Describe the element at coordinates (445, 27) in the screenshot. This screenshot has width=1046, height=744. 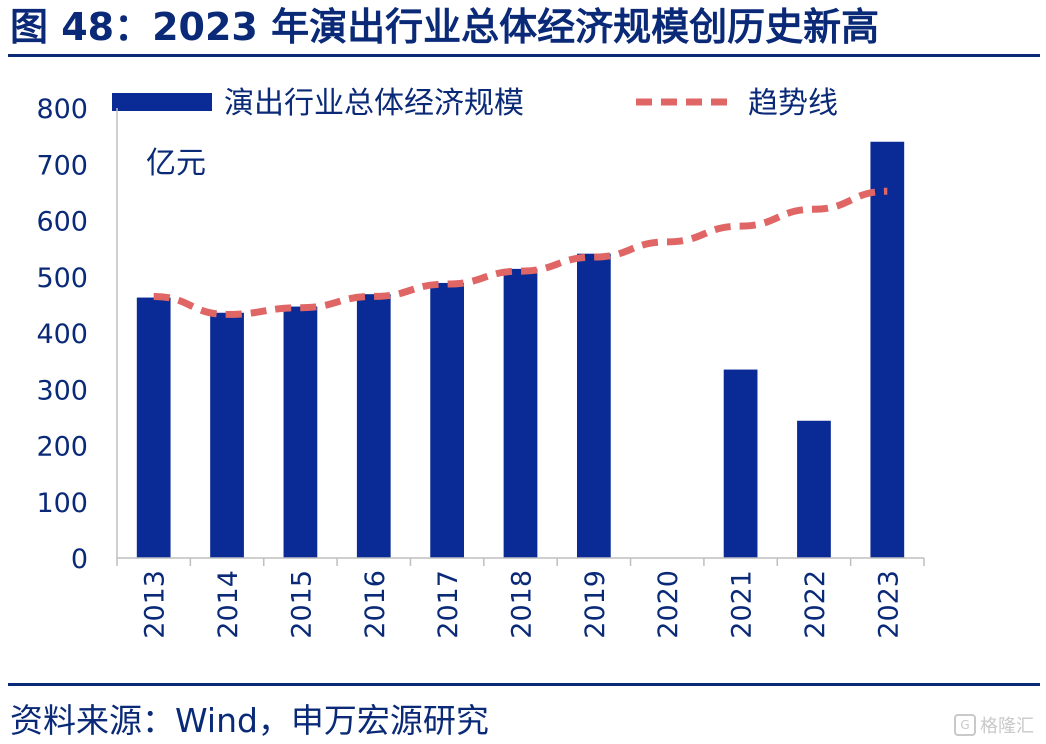
I see `chart-title: 图 48：2023 年演出行业总体经济规模创历史新高` at that location.